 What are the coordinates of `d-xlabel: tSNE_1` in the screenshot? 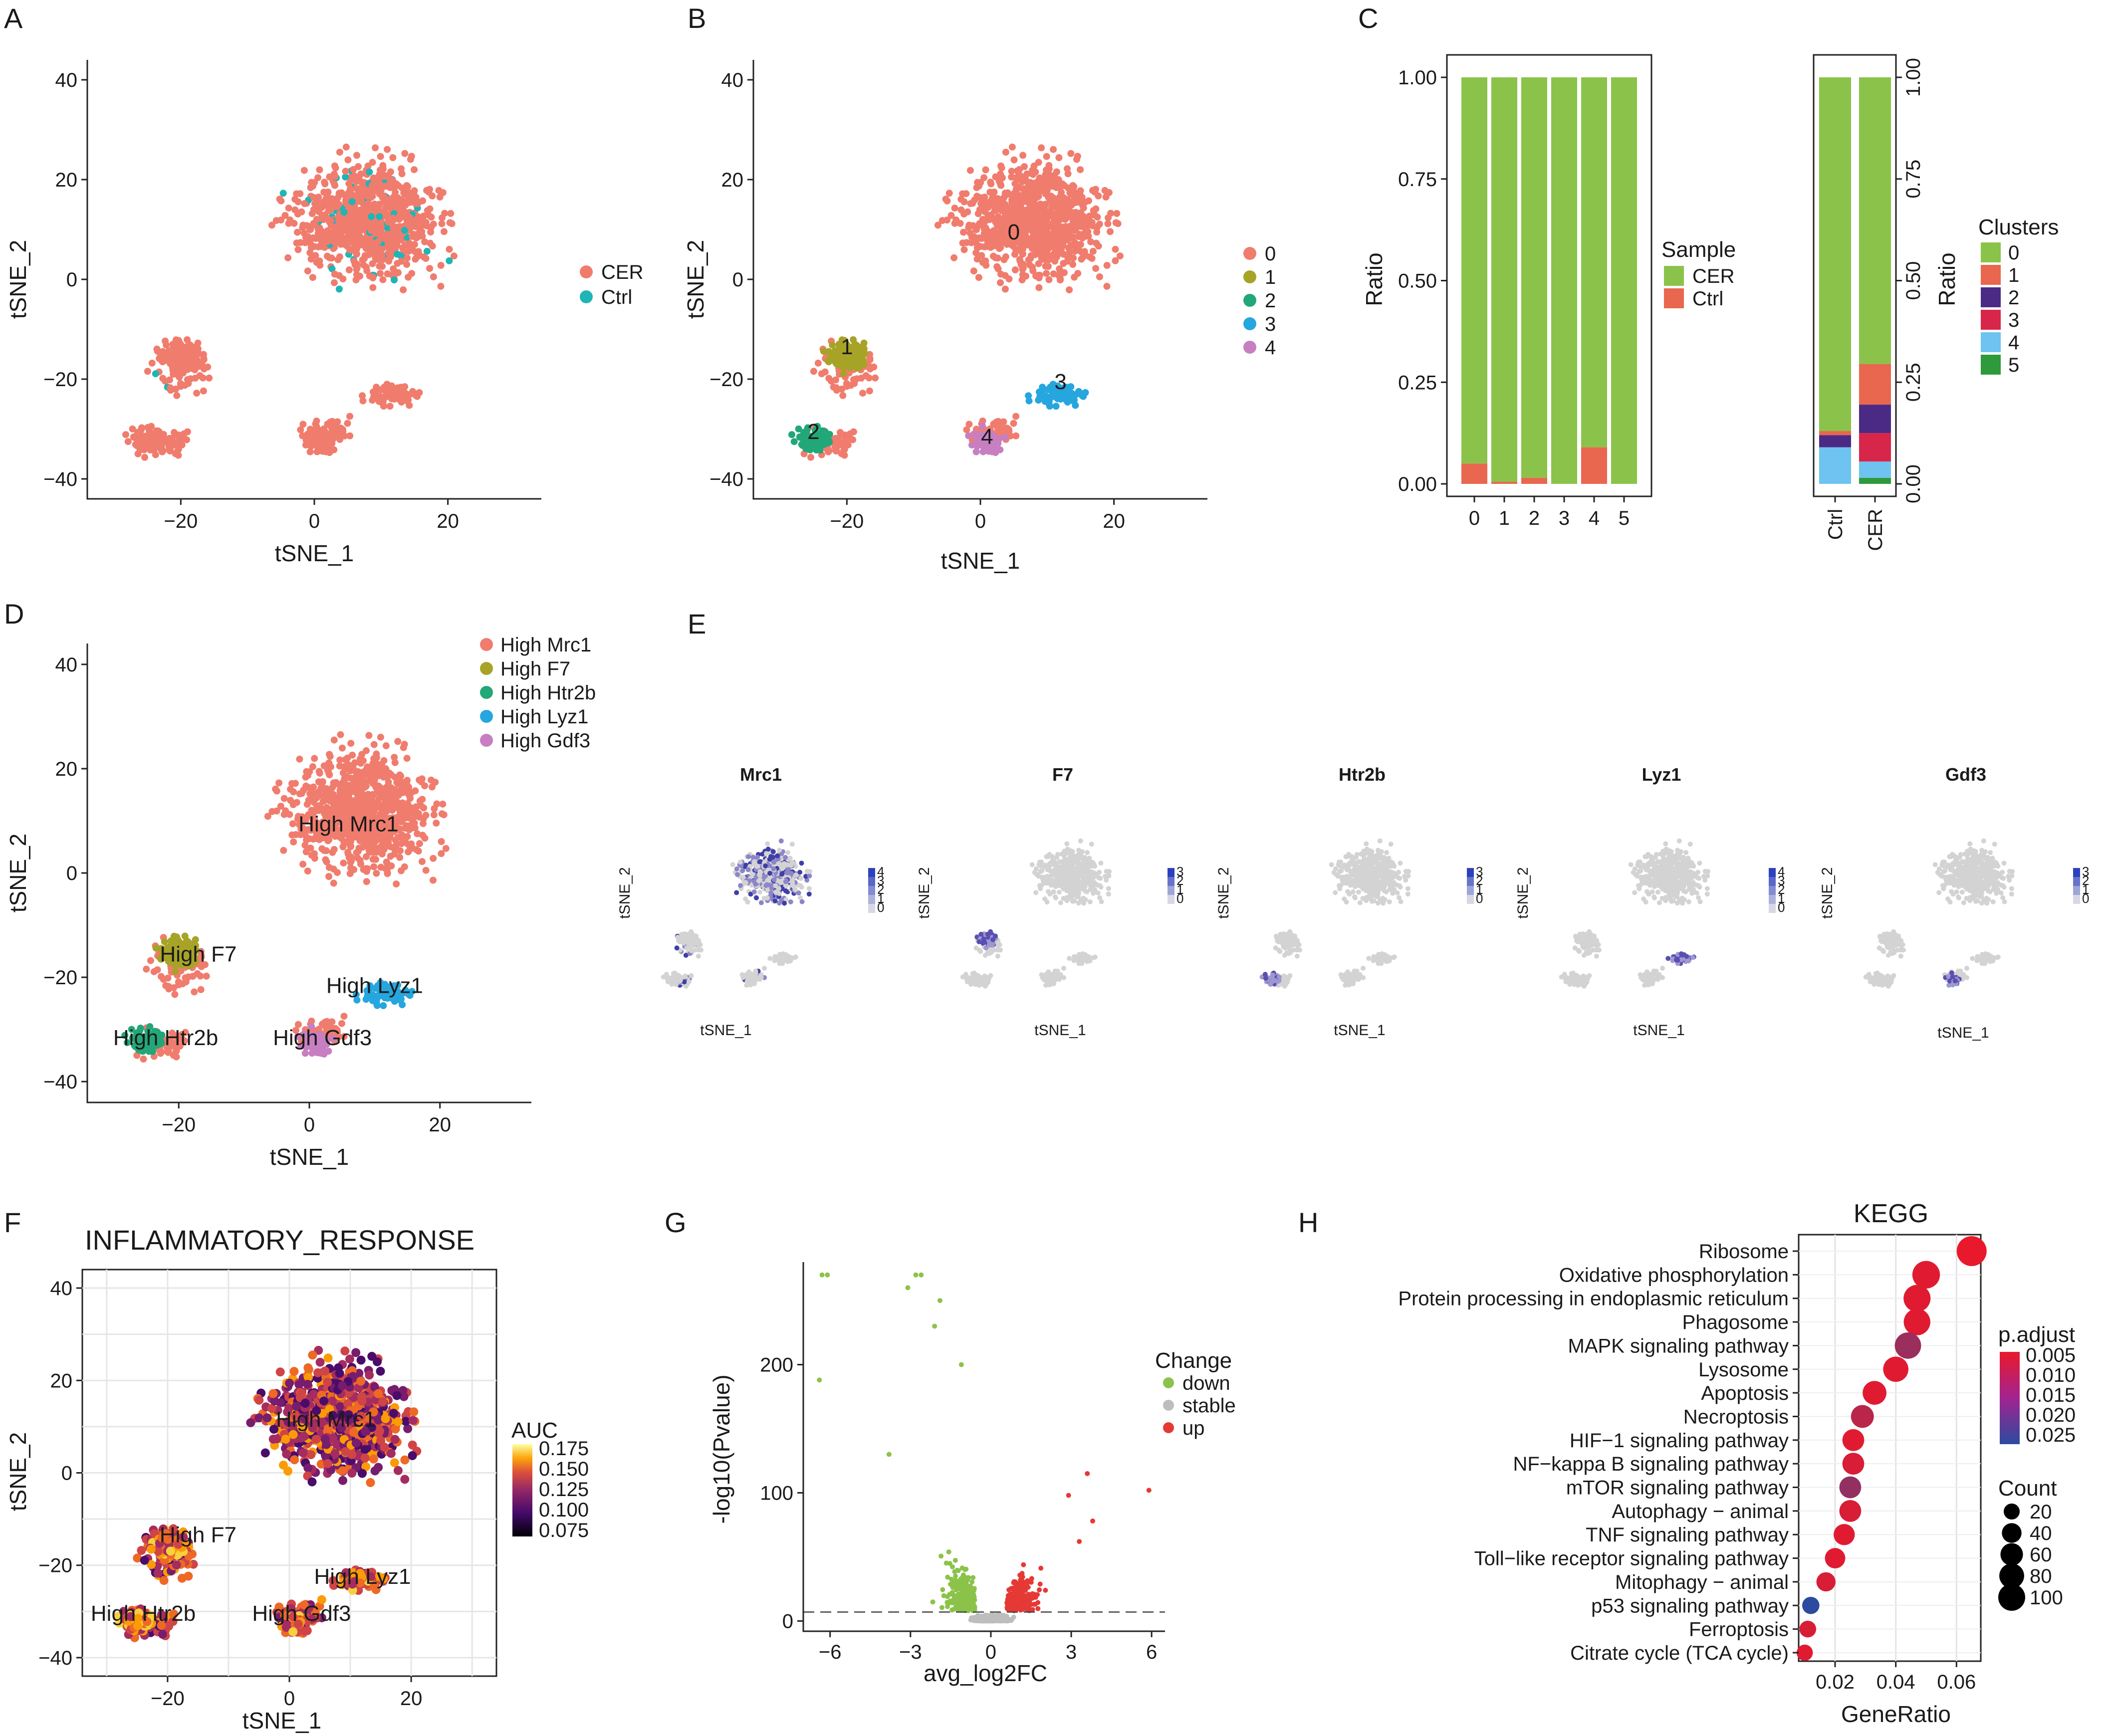 It's located at (309, 1157).